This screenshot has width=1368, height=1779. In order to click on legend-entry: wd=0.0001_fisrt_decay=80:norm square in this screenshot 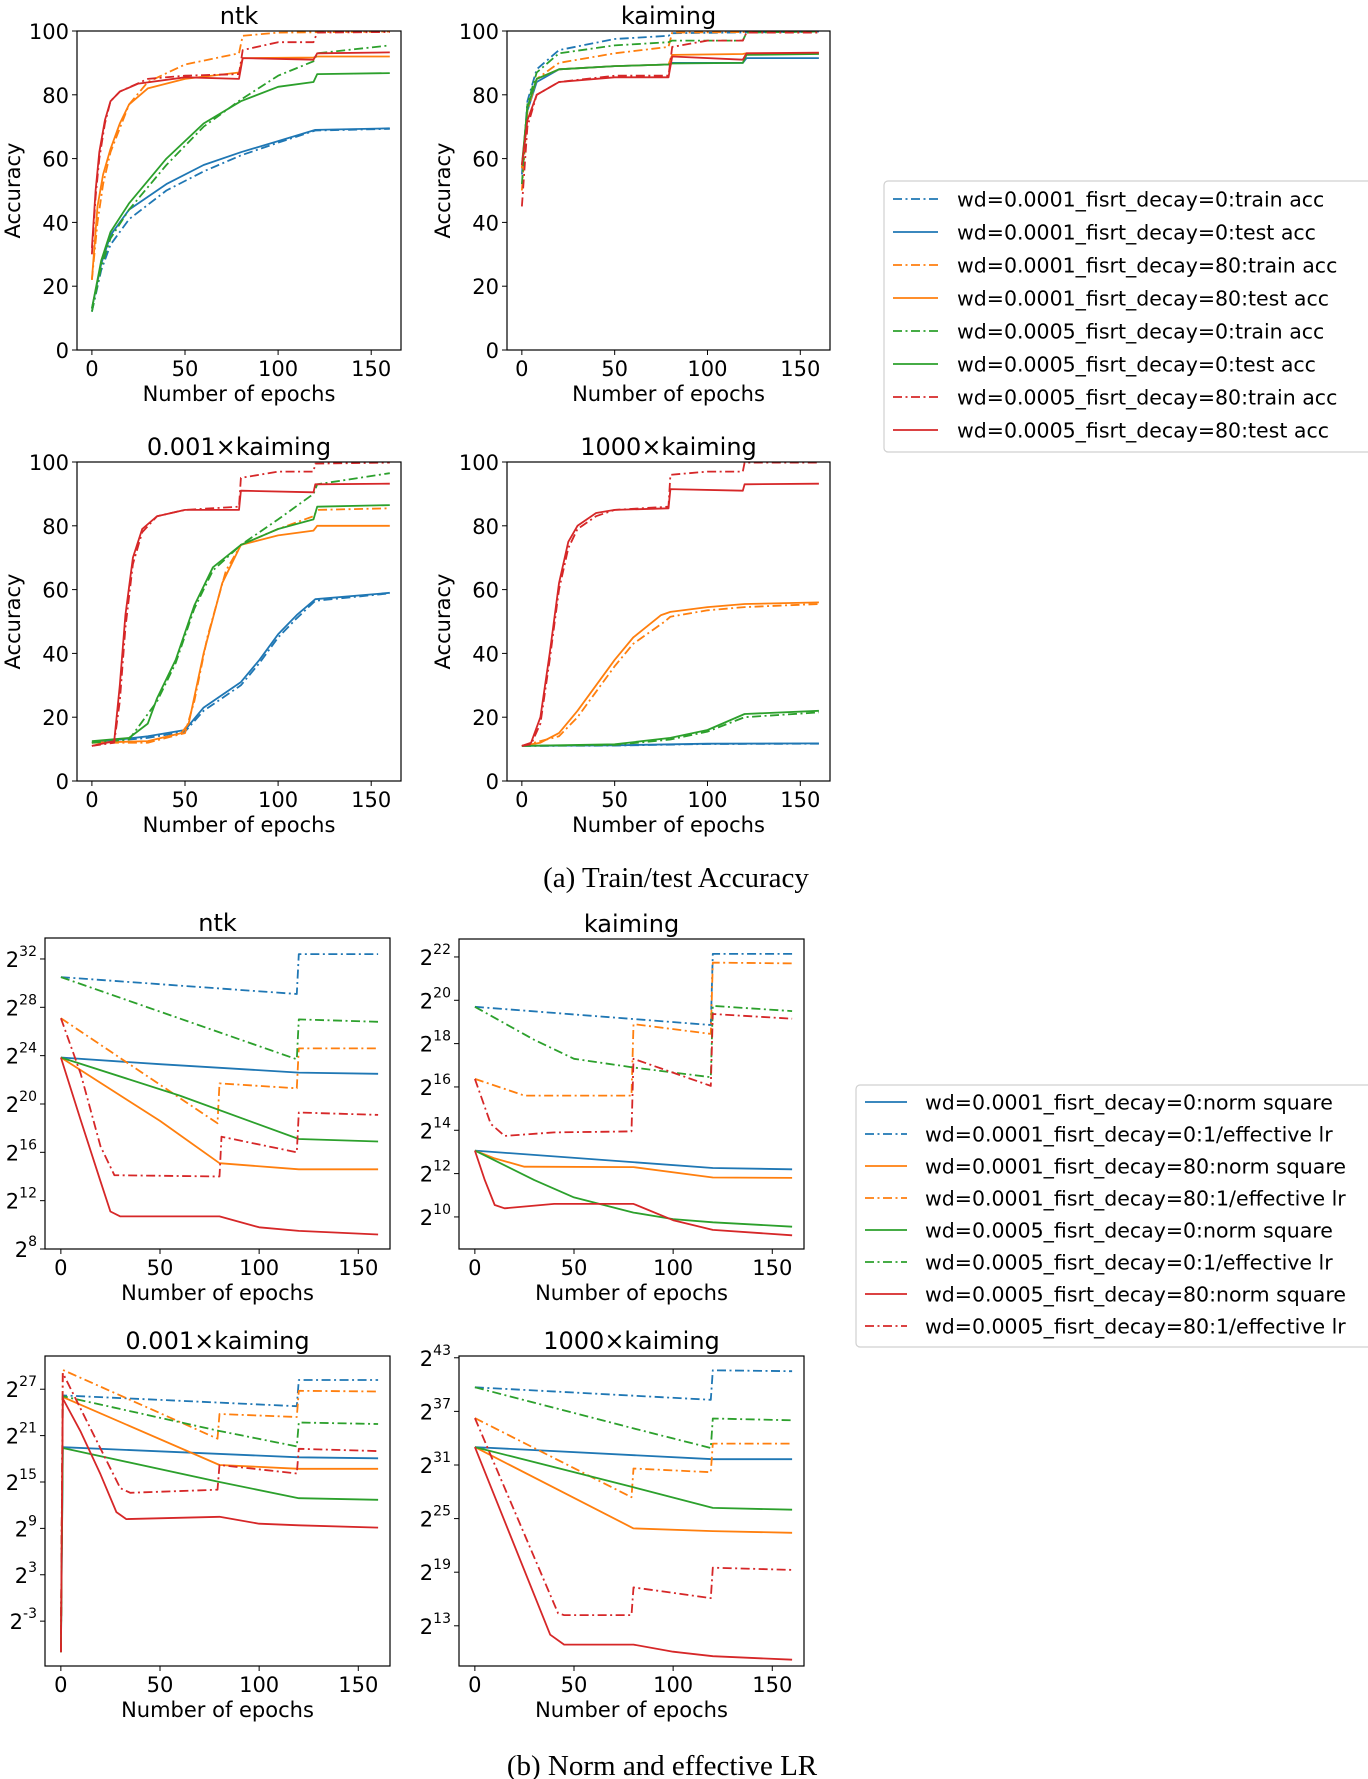, I will do `click(1135, 1167)`.